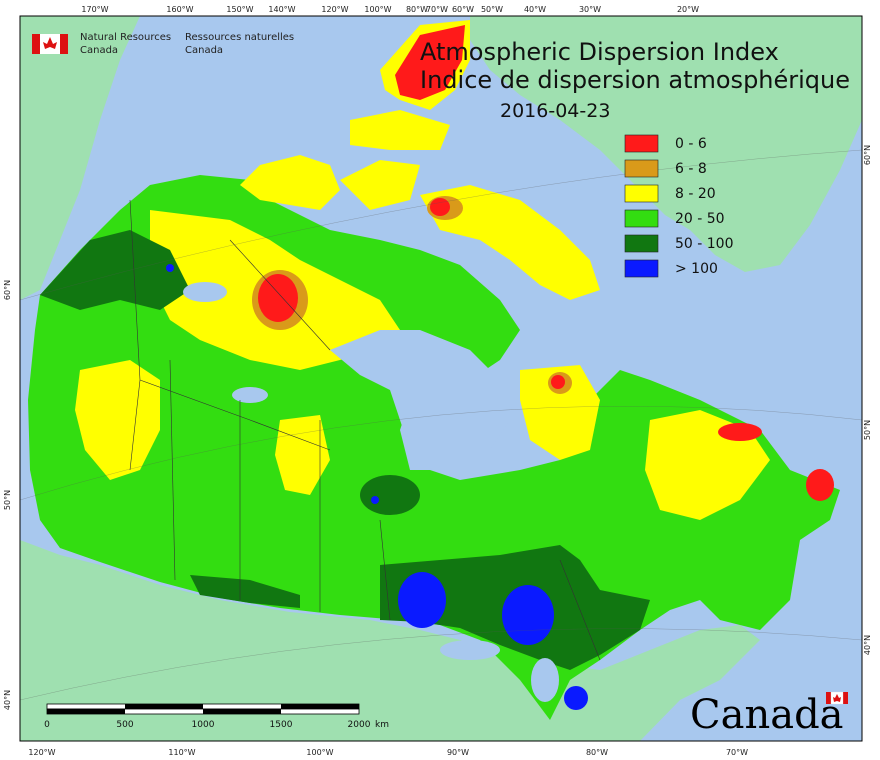 The height and width of the screenshot is (760, 880). Describe the element at coordinates (597, 752) in the screenshot. I see `bottom-tick-label: 80°W` at that location.